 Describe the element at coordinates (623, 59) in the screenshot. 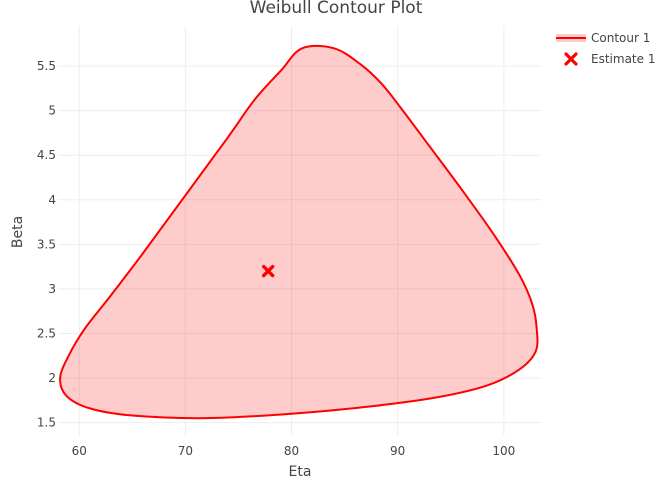

I see `legend-label-estimate-1: Estimate 1` at that location.